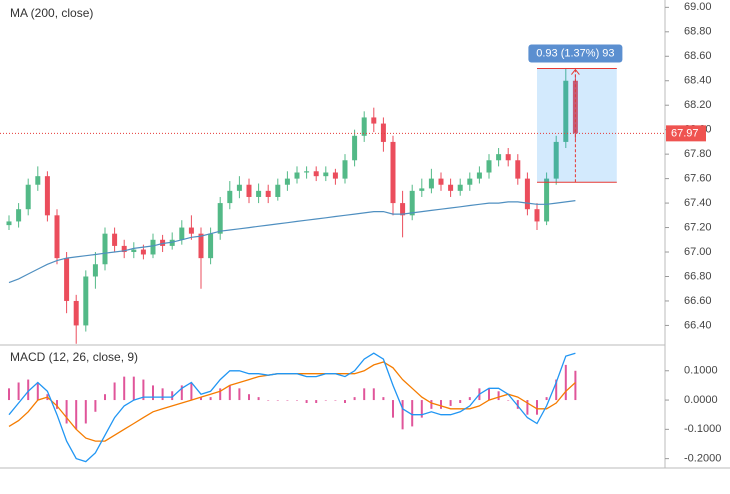 The height and width of the screenshot is (494, 730). What do you see at coordinates (577, 125) in the screenshot?
I see `measure-box` at bounding box center [577, 125].